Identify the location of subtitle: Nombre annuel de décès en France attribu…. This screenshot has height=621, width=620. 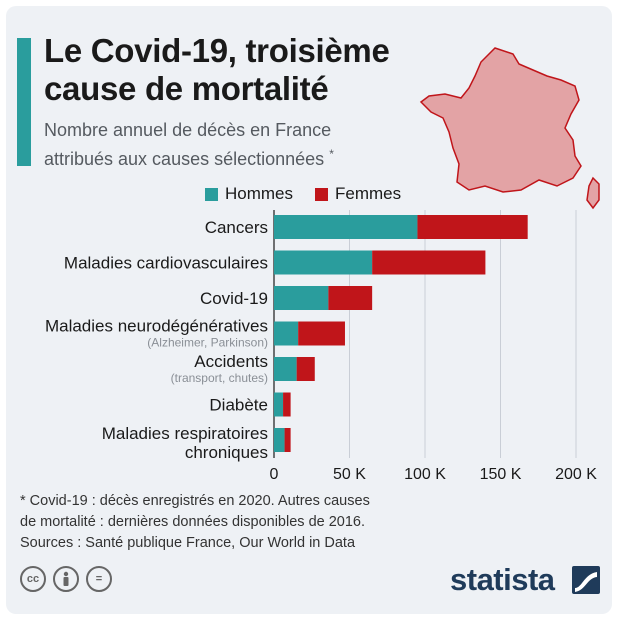
(224, 144).